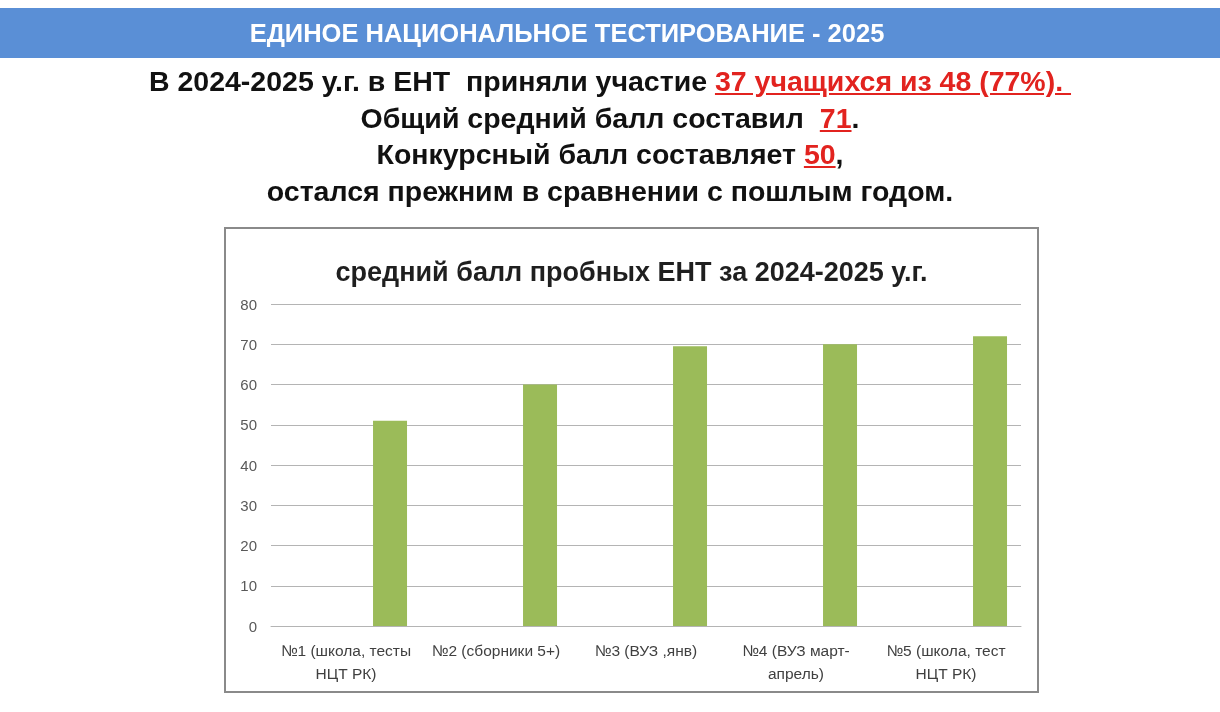 The width and height of the screenshot is (1220, 712). I want to click on y-tick-label: 40, so click(248, 465).